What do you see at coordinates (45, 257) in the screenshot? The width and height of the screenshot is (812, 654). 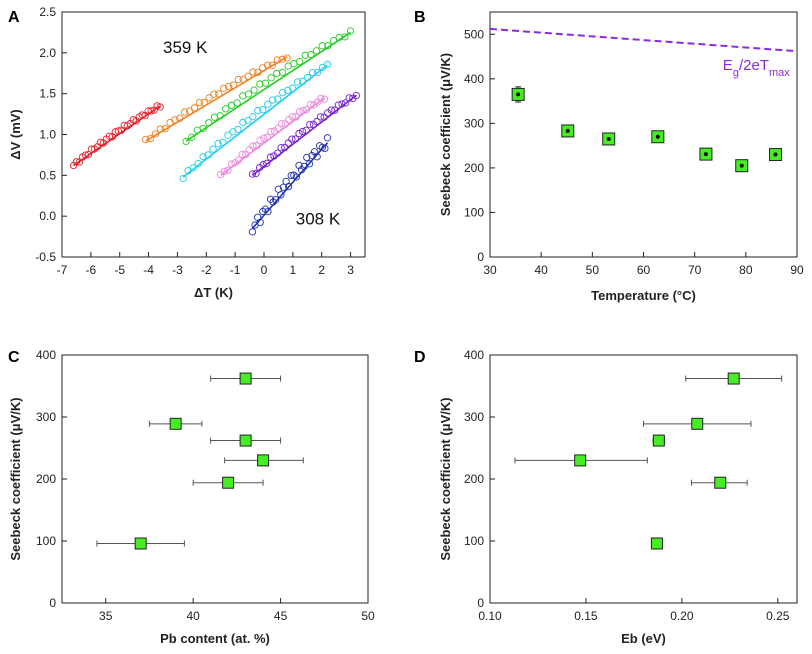 I see `y-tick-label: -0.5` at bounding box center [45, 257].